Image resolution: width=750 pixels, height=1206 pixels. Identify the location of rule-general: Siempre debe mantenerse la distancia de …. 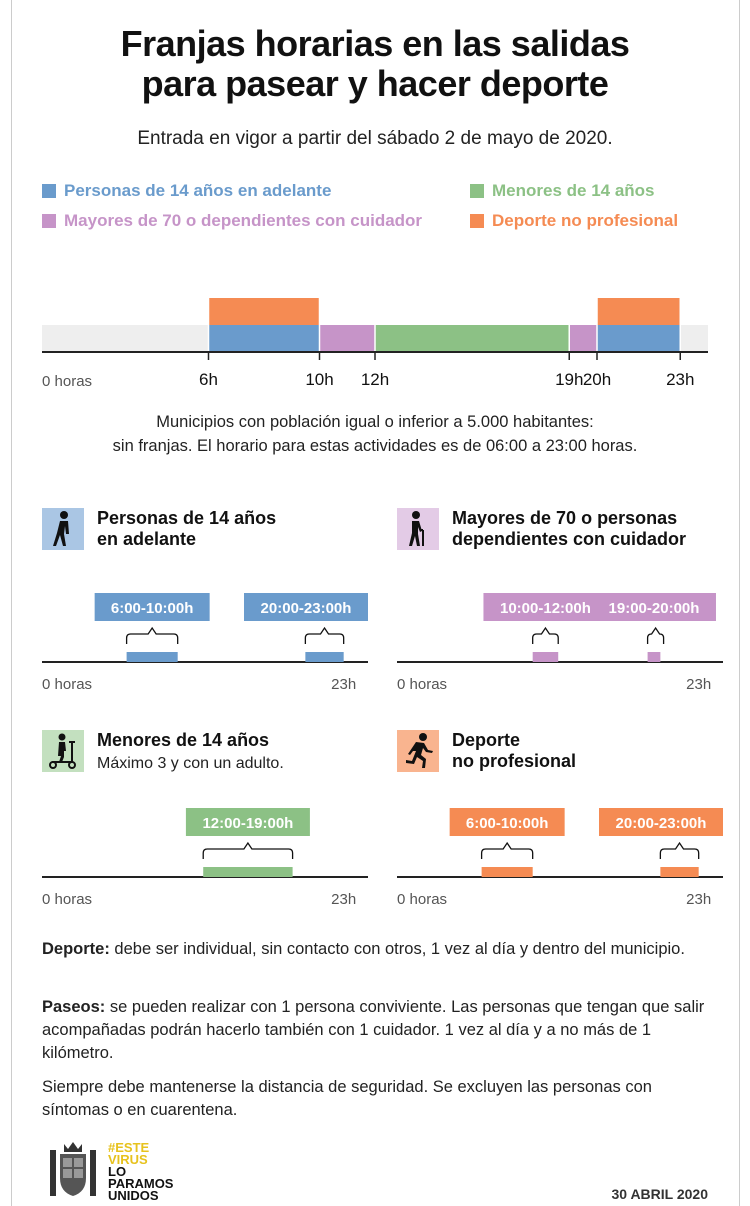
(347, 1098).